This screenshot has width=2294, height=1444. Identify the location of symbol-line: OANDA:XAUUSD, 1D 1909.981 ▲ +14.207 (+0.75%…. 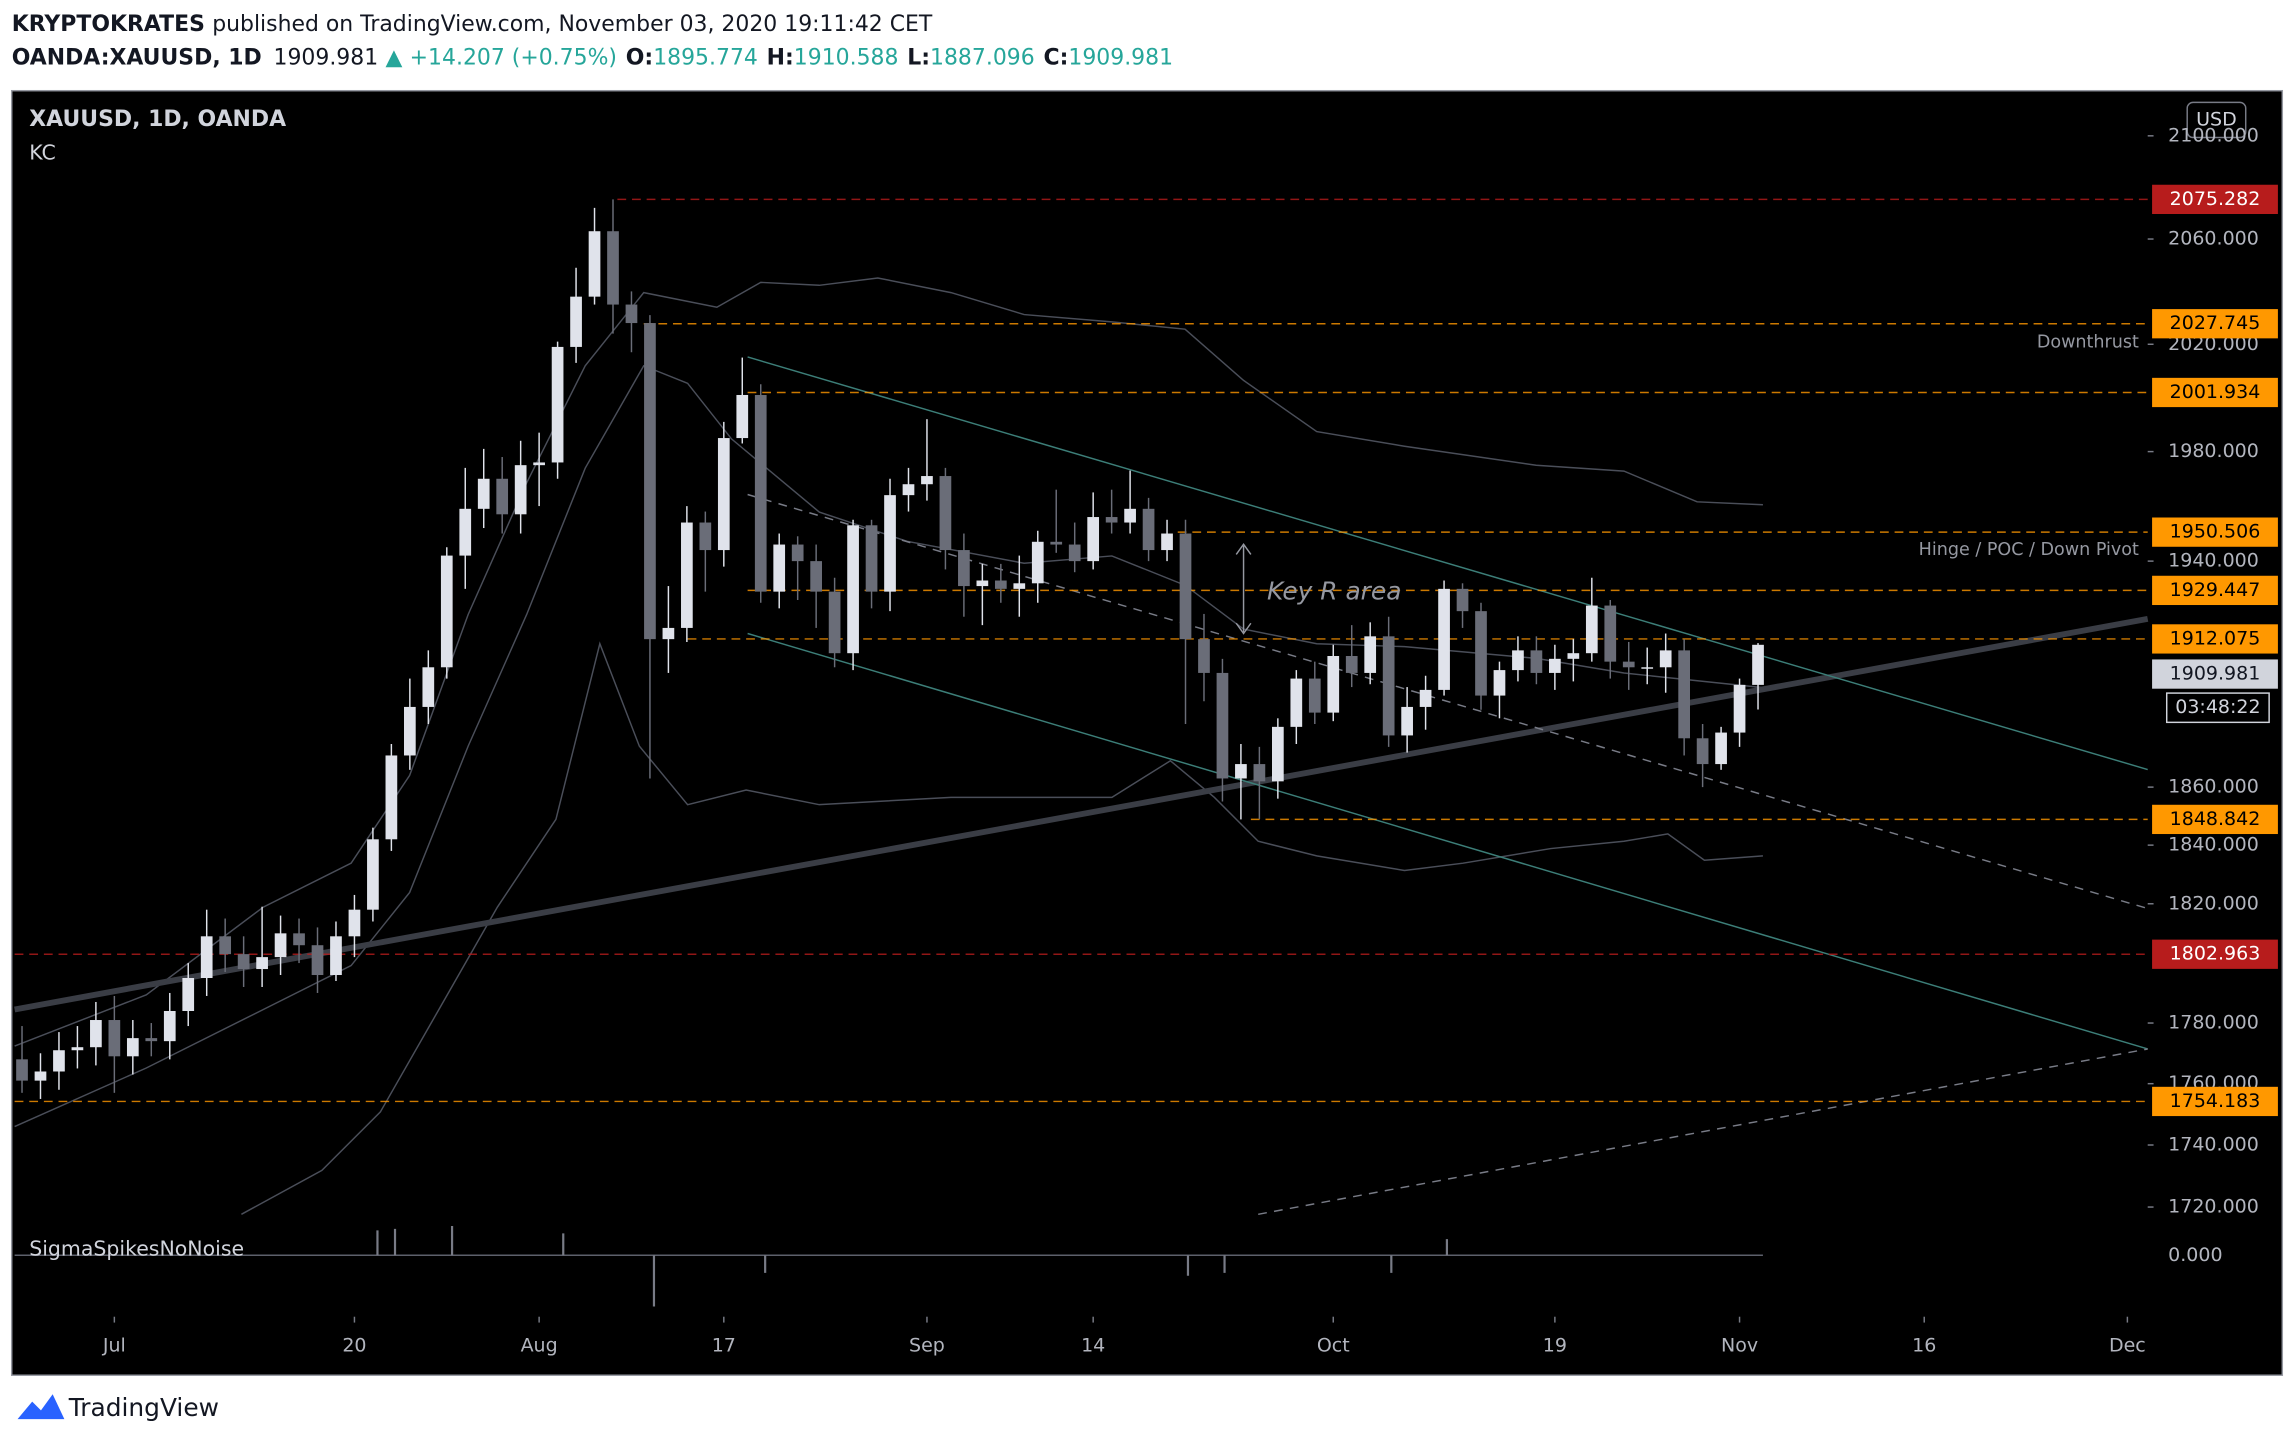
(592, 58).